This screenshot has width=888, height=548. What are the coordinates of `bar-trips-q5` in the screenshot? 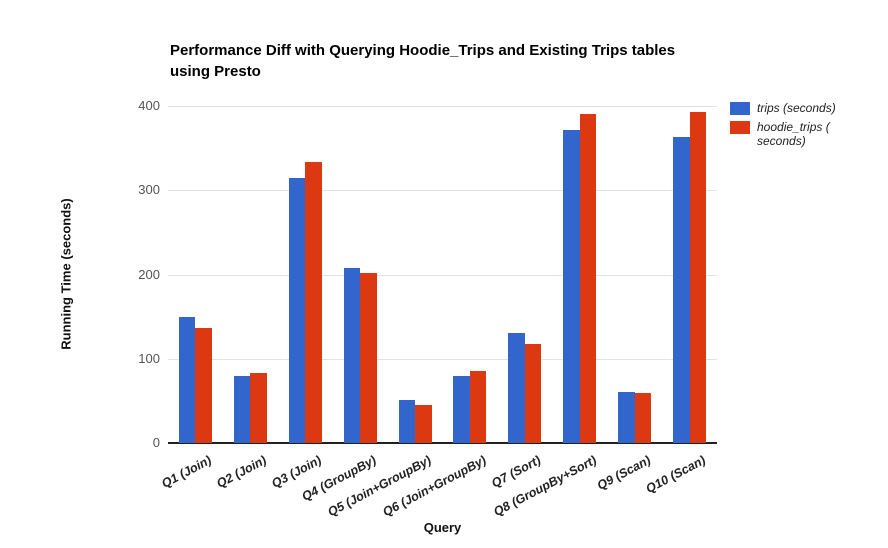 It's located at (407, 421).